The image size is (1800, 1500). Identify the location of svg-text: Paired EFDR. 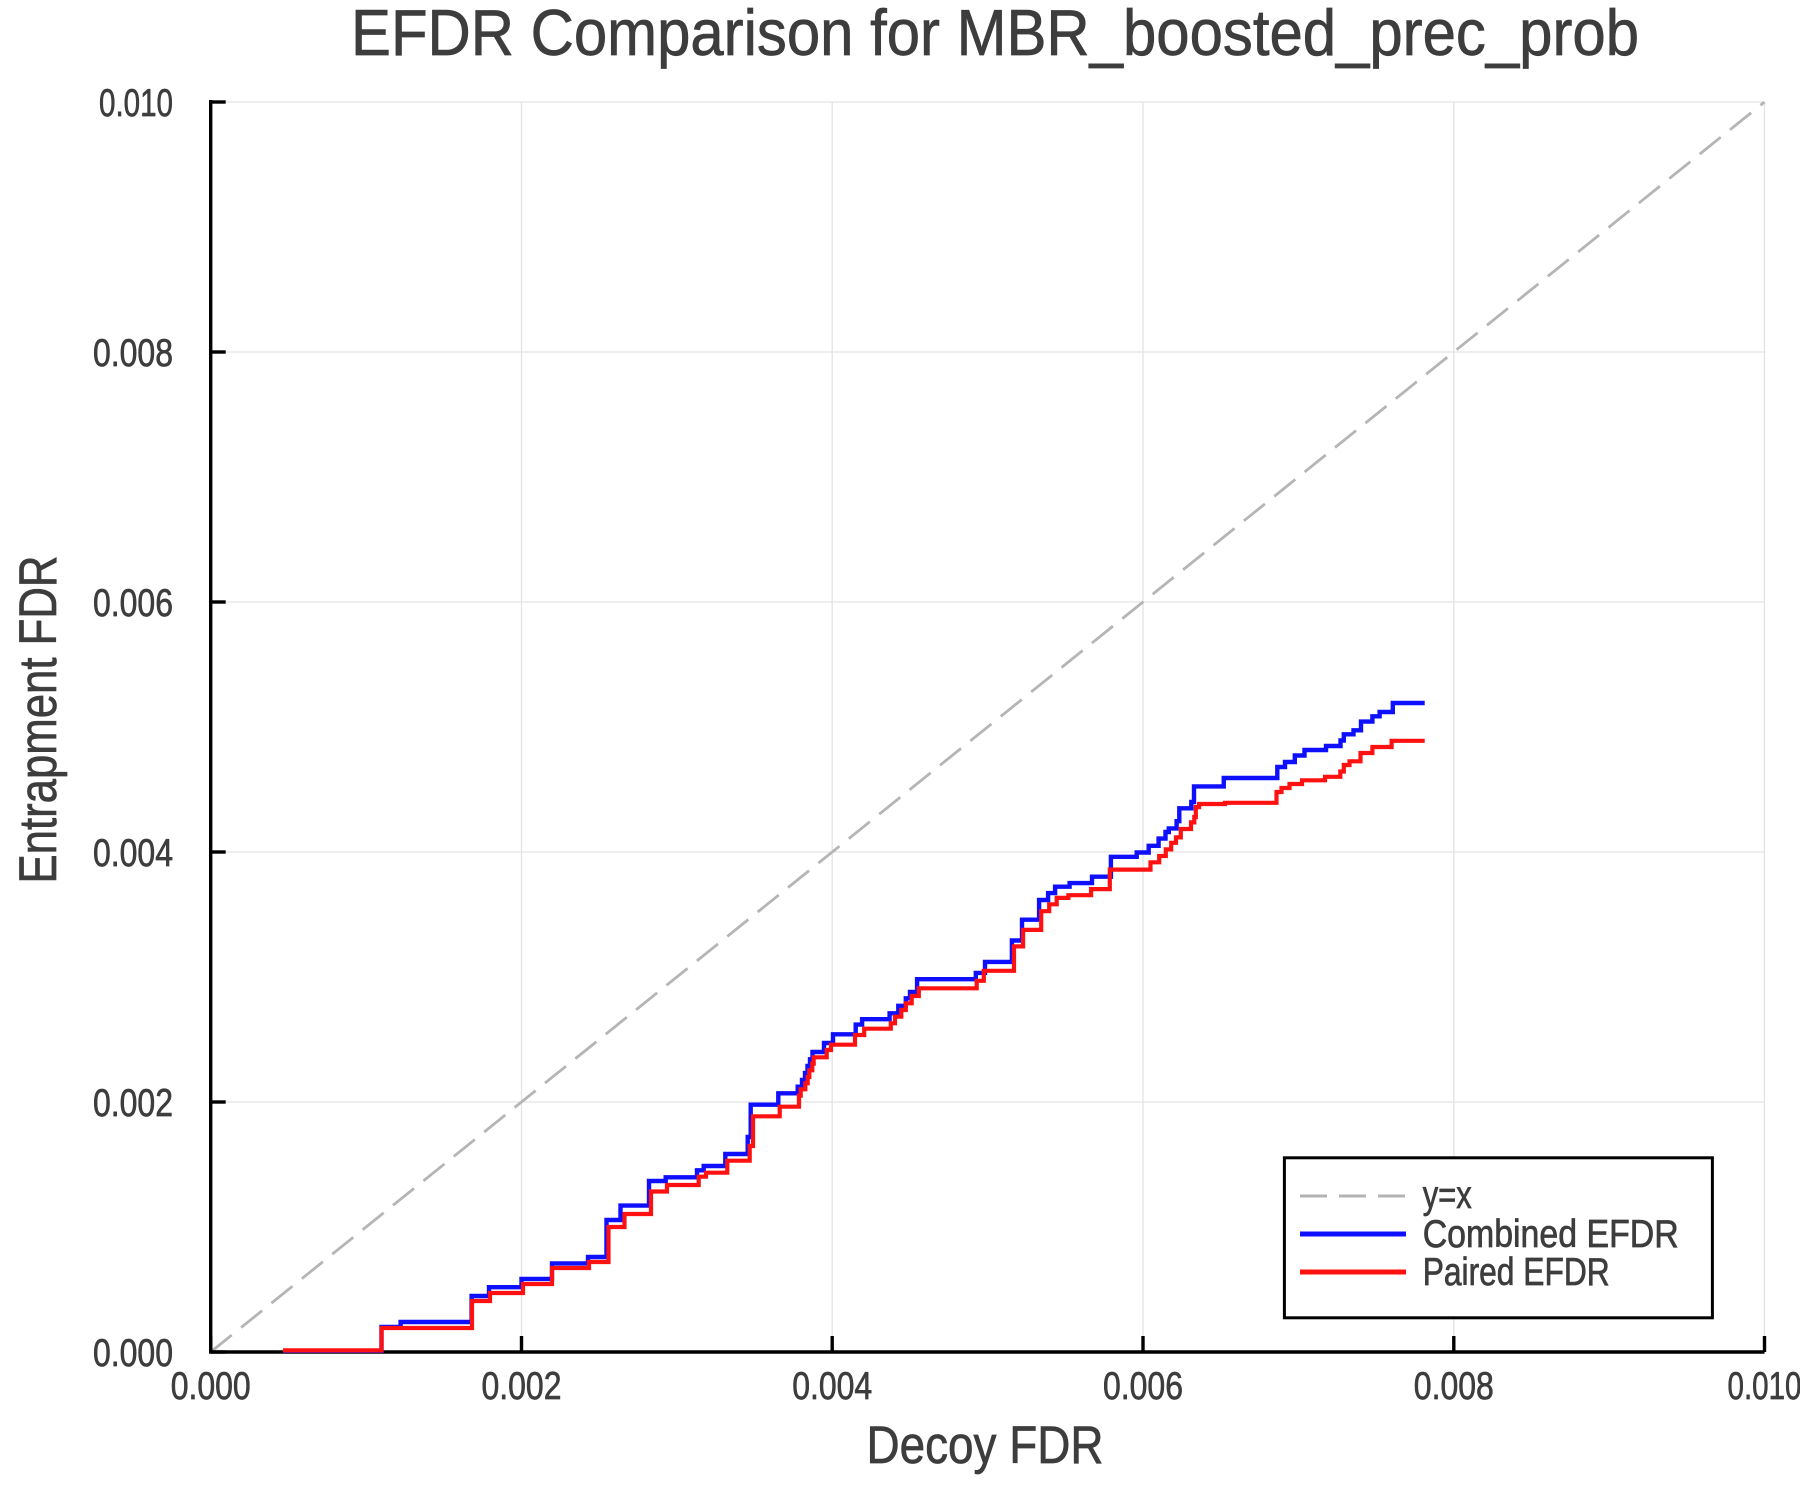
(1516, 1272).